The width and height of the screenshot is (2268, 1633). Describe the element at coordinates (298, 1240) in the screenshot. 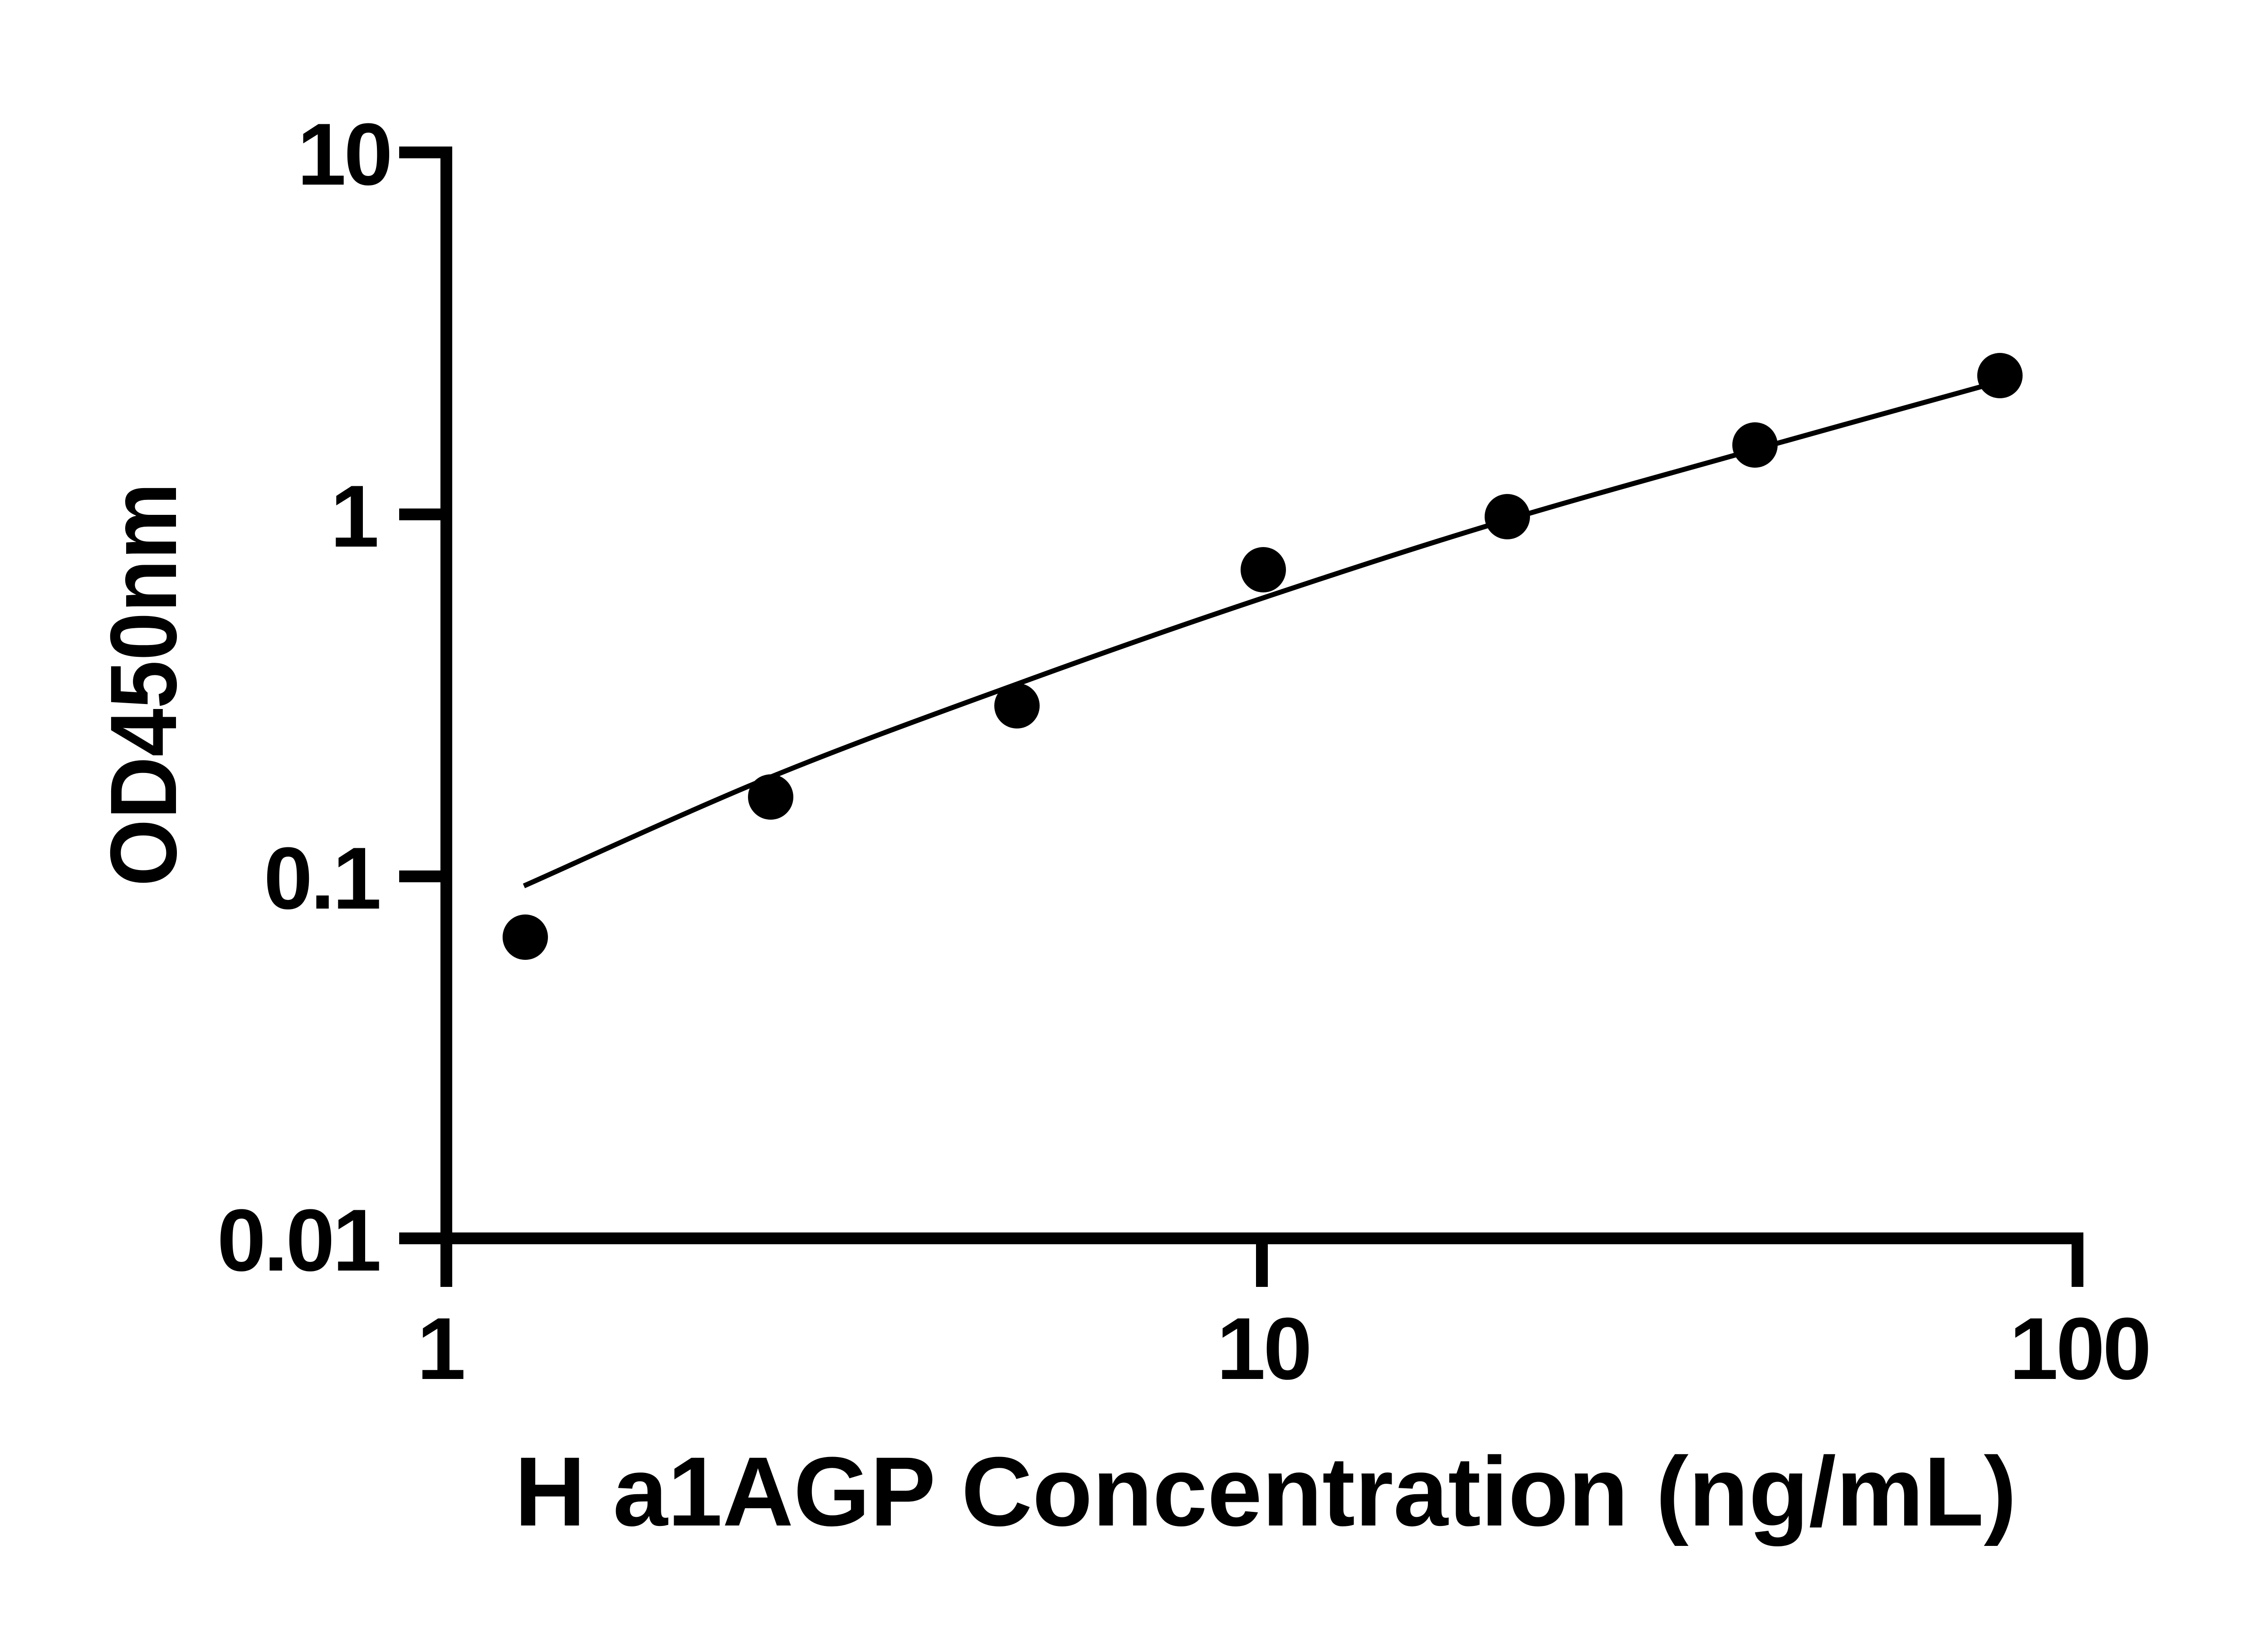

I see `svg-text: 0.01` at that location.